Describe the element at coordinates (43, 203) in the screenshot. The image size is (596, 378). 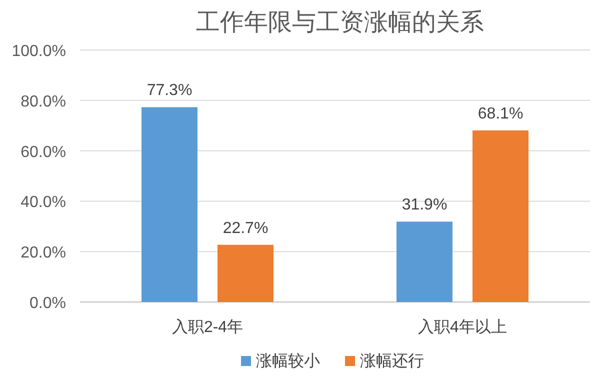
I see `y-tick-label: 40.0%` at that location.